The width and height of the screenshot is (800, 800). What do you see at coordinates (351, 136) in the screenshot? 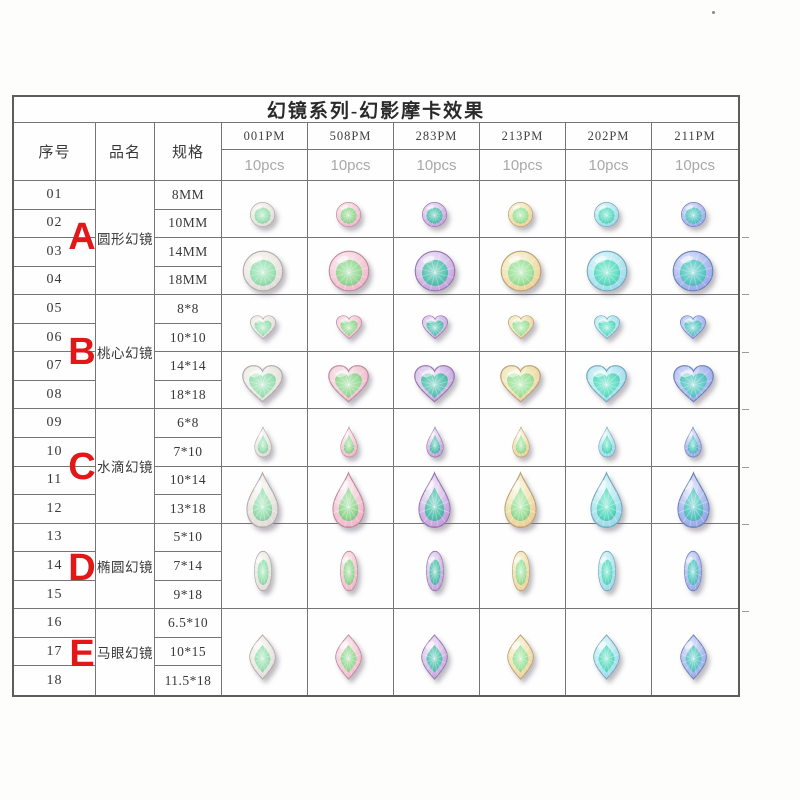
I see `header-product-code: 508PM` at bounding box center [351, 136].